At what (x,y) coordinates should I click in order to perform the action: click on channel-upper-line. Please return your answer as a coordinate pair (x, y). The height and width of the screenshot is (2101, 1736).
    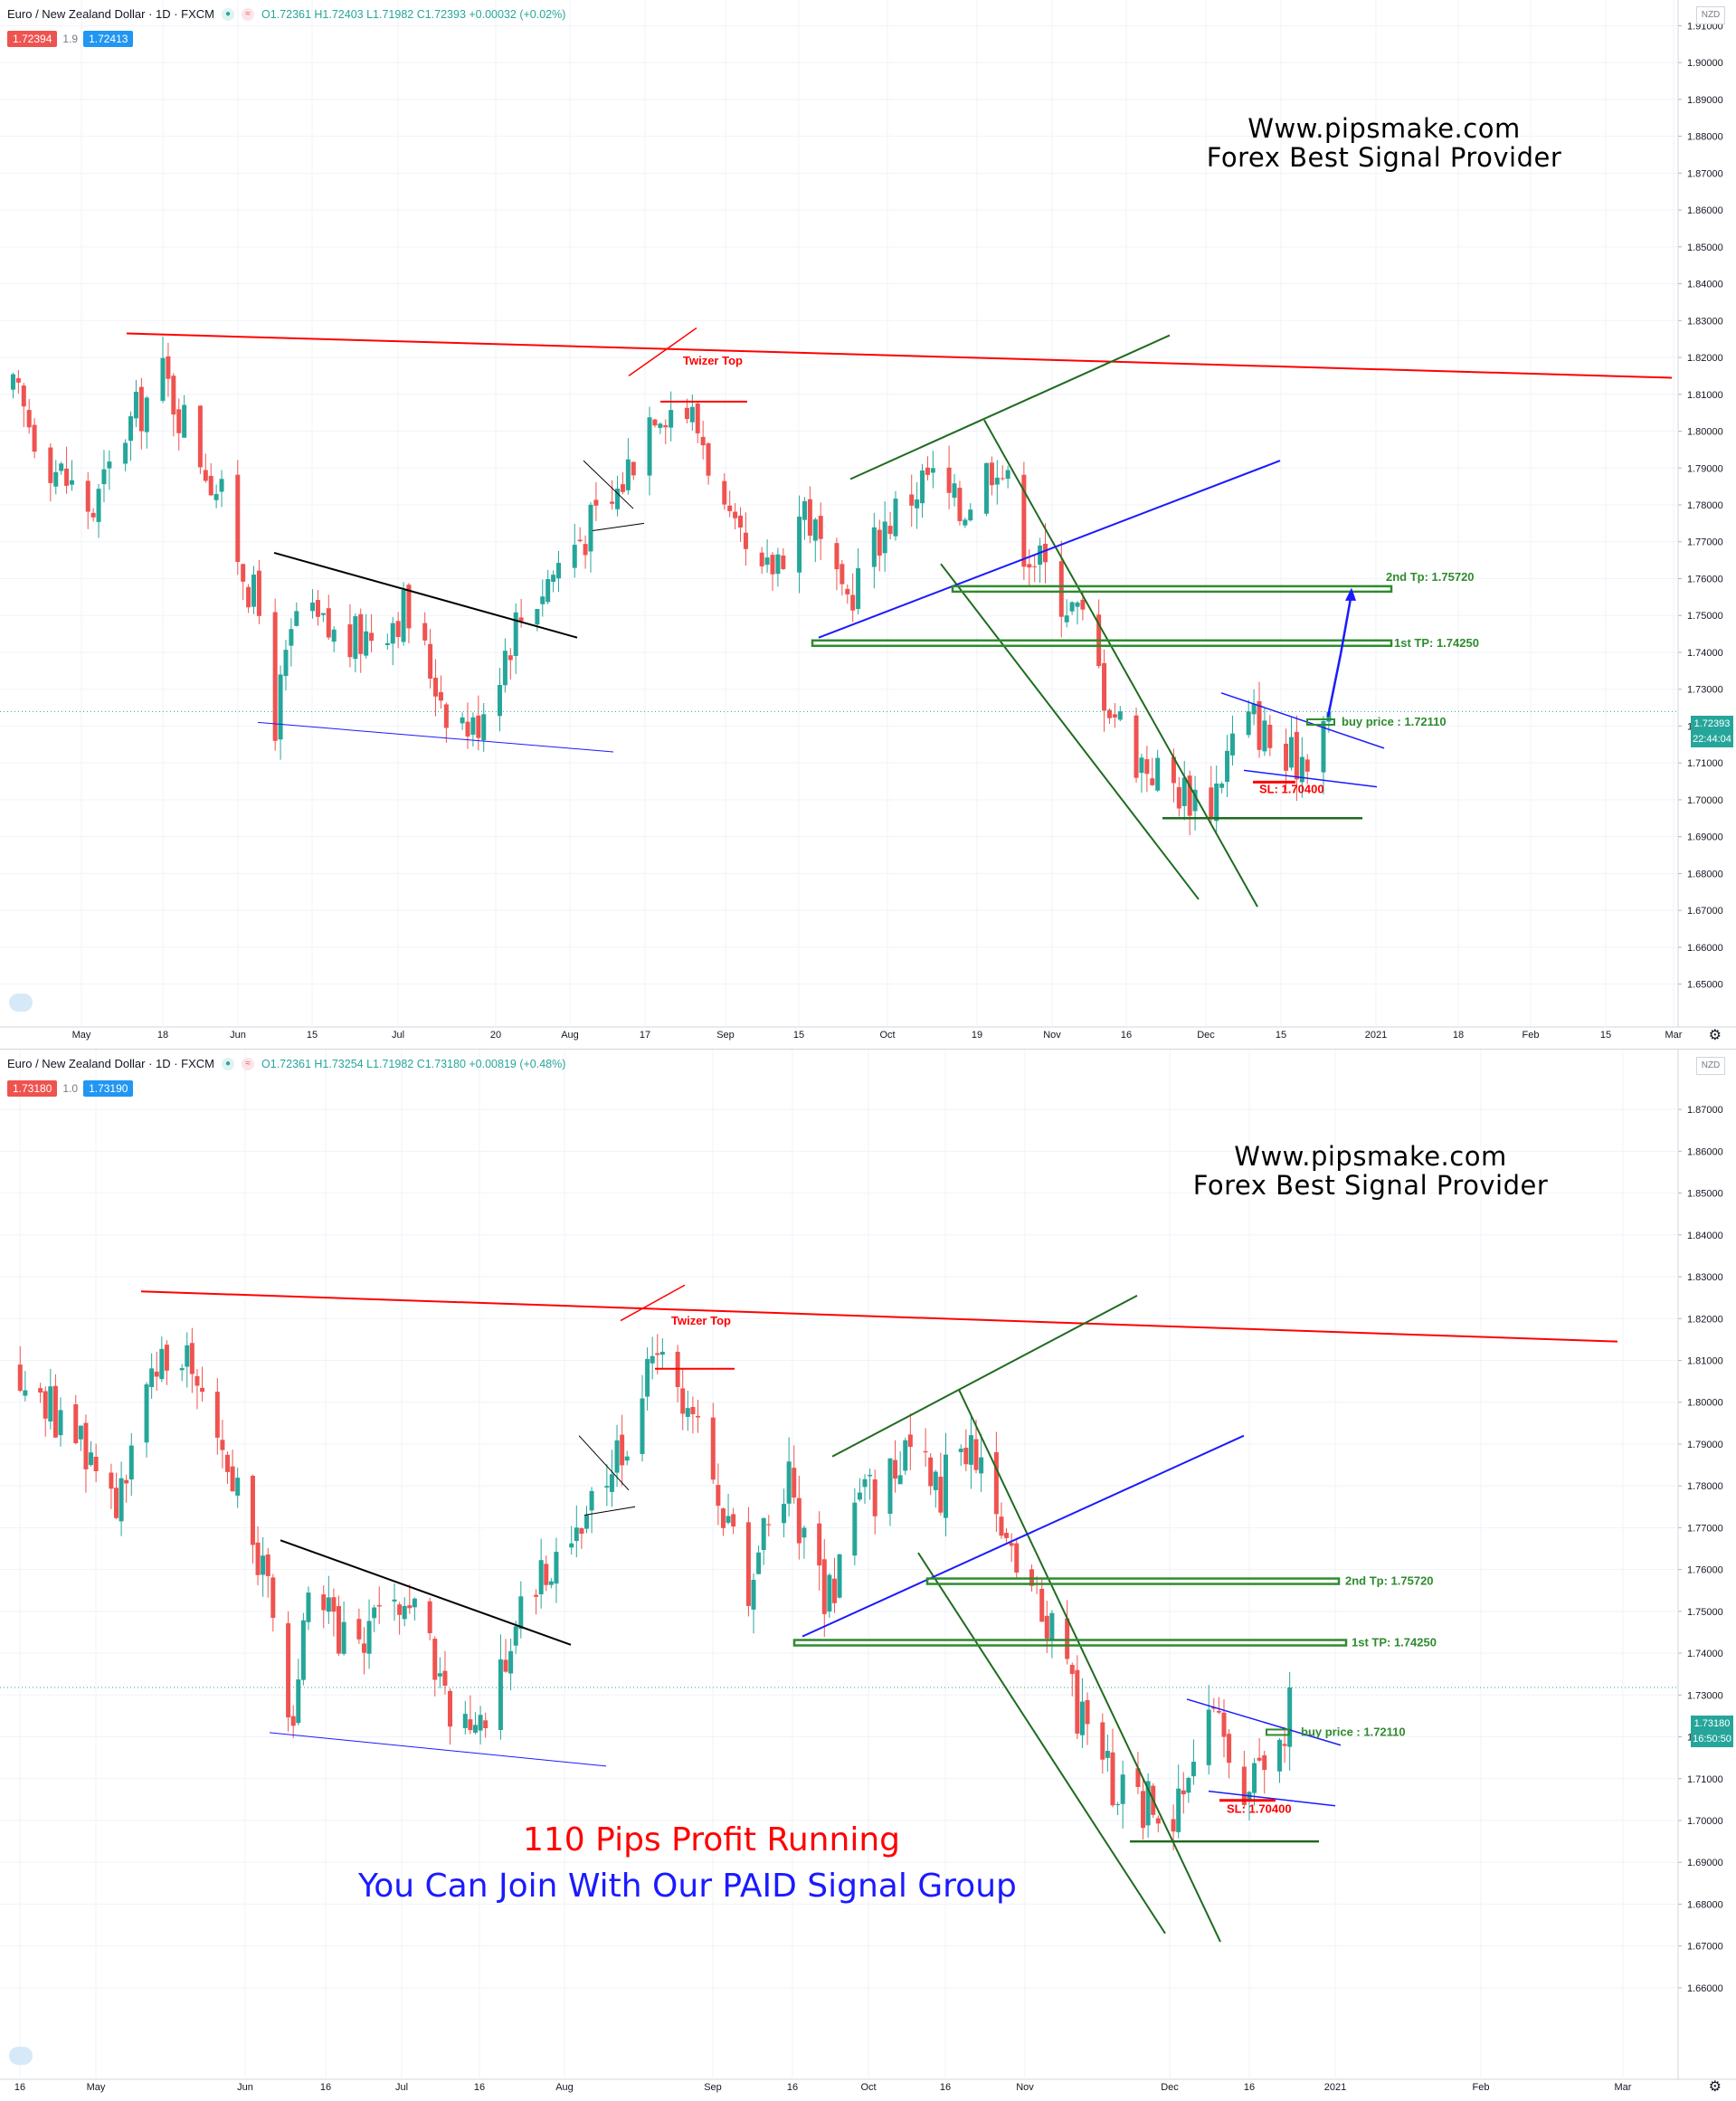
    Looking at the image, I should click on (984, 1376).